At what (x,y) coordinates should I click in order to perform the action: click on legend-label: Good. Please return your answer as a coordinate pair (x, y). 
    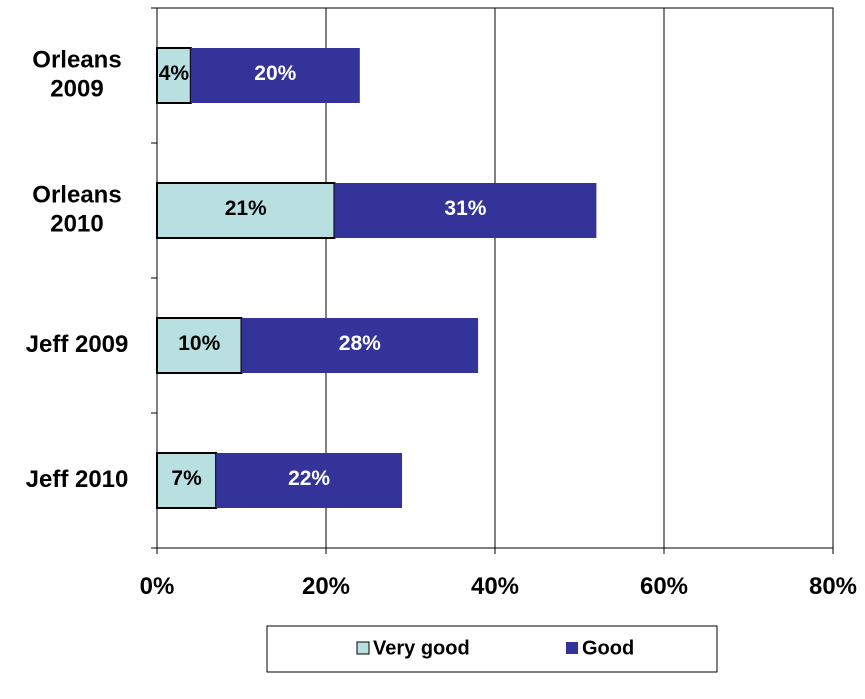
    Looking at the image, I should click on (608, 648).